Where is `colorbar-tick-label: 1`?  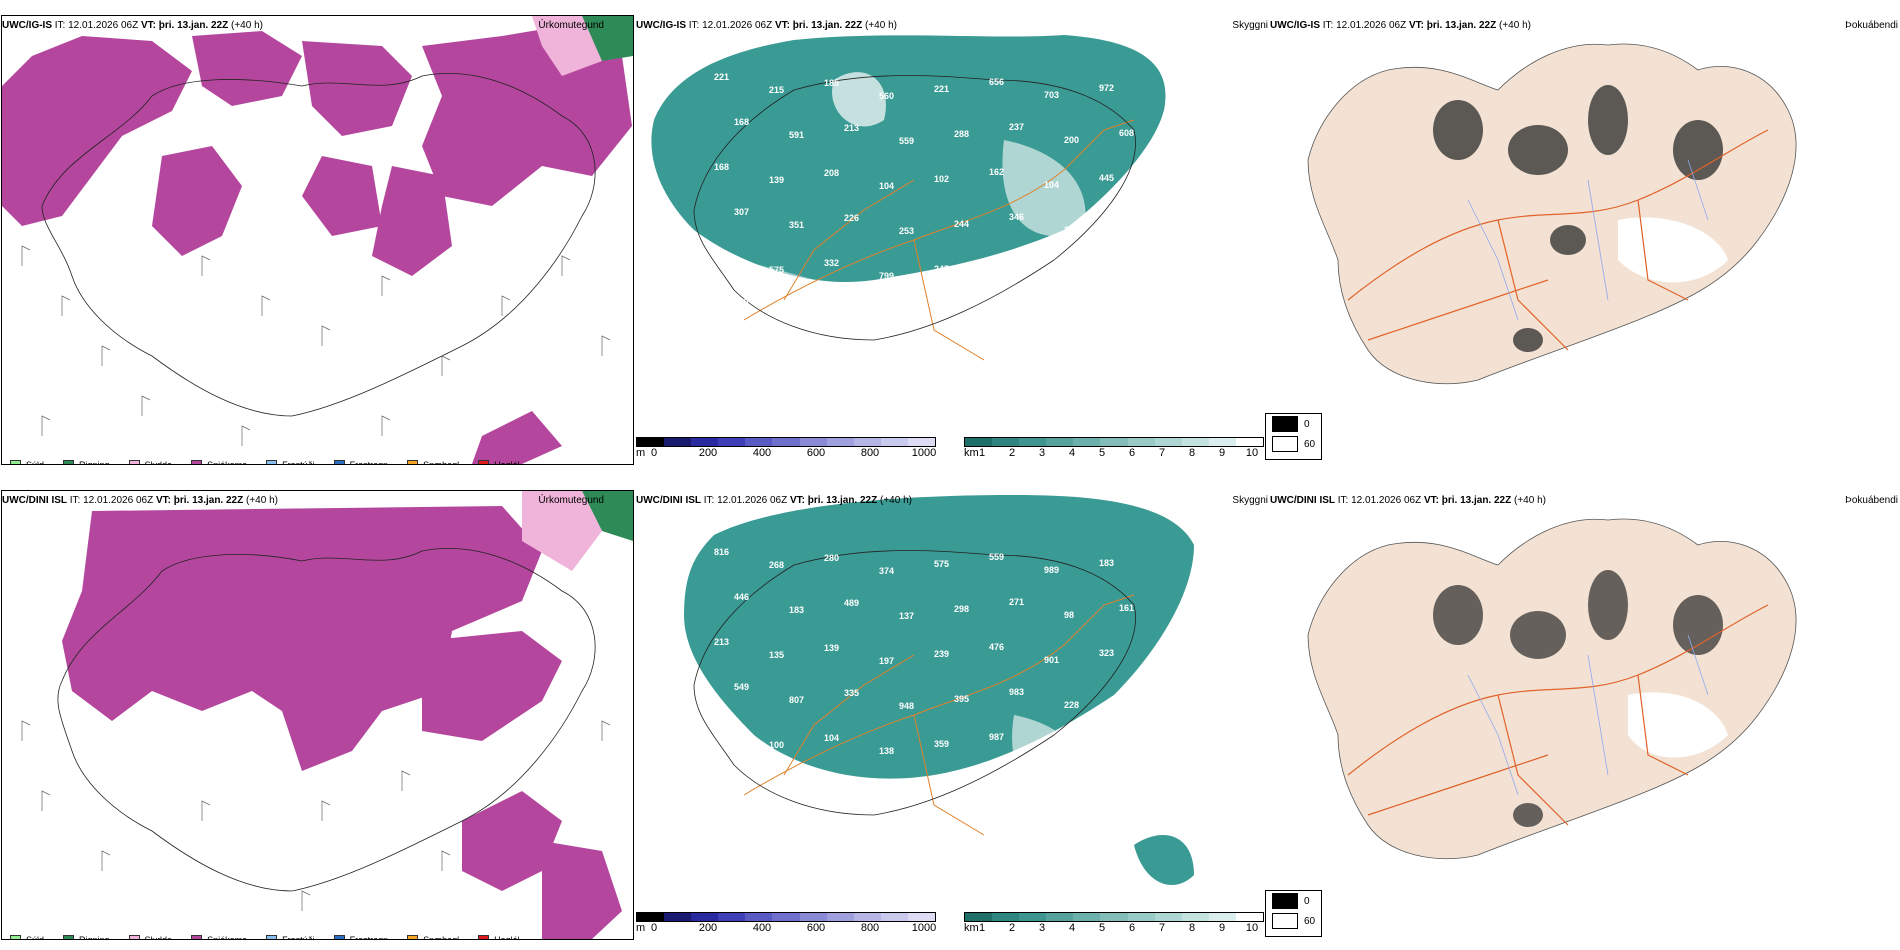 colorbar-tick-label: 1 is located at coordinates (982, 928).